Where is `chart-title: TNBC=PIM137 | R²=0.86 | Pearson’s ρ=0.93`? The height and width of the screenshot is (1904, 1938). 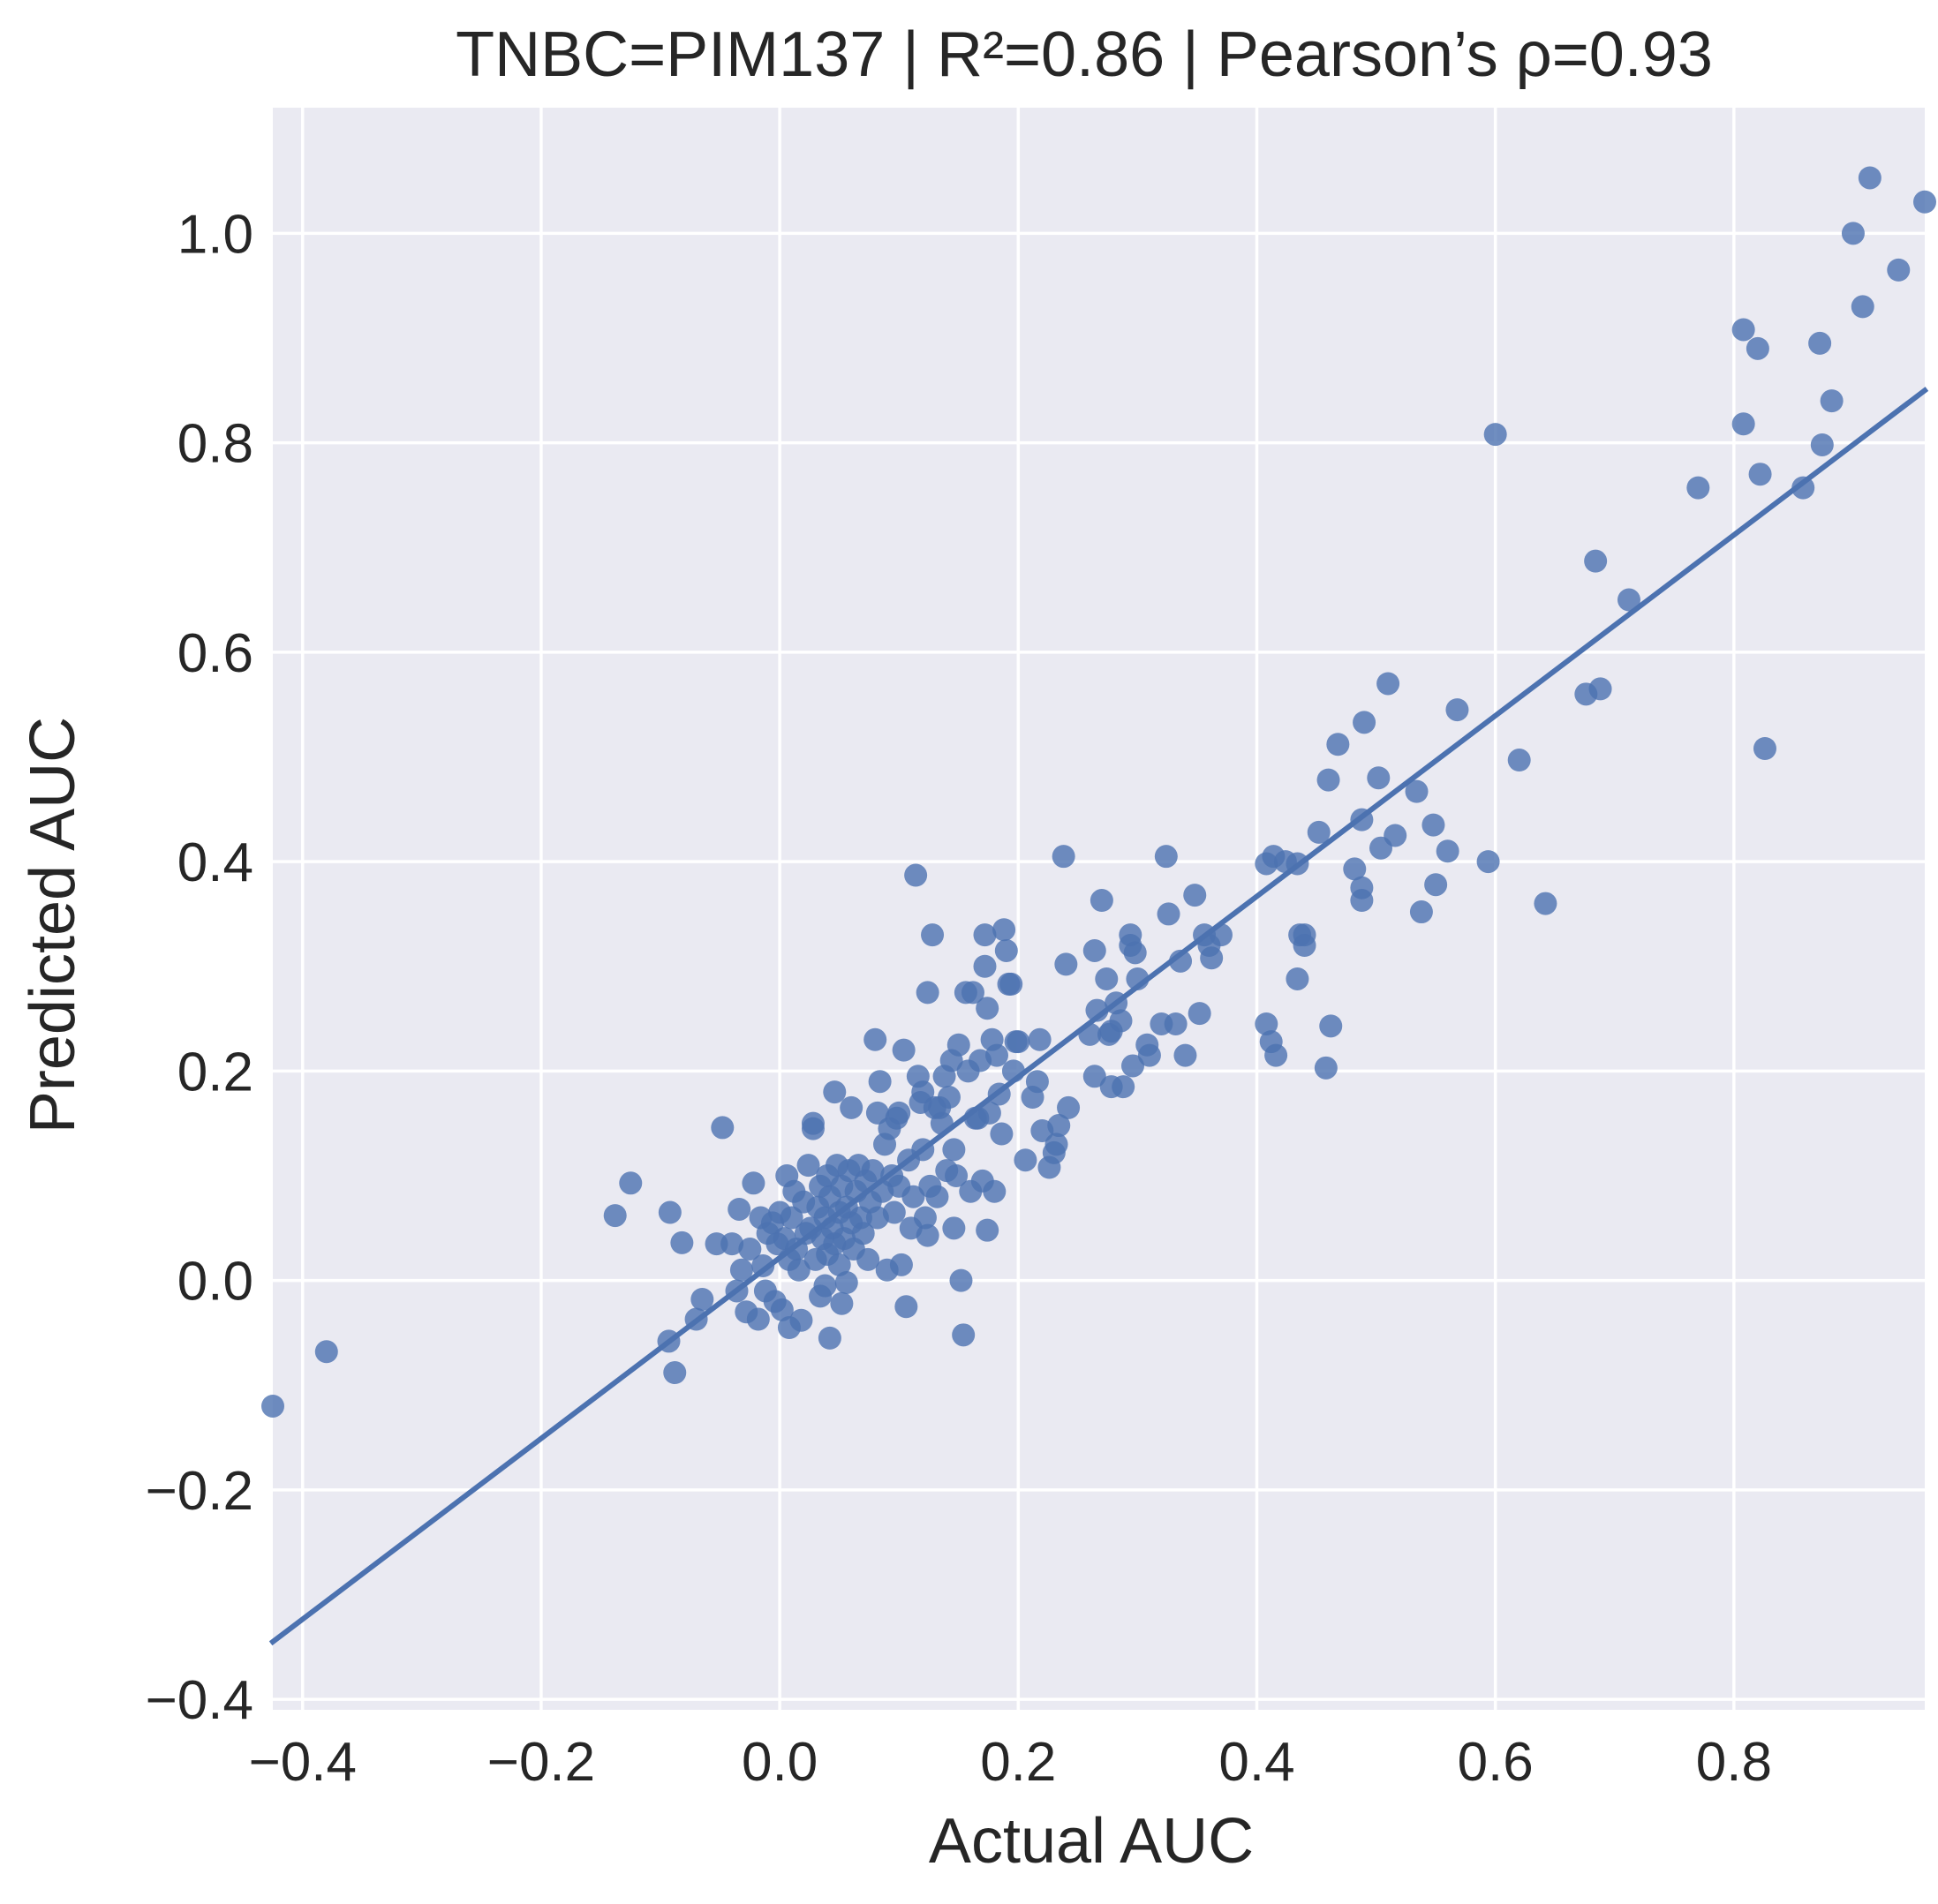
chart-title: TNBC=PIM137 | R²=0.86 | Pearson’s ρ=0.93 is located at coordinates (1084, 54).